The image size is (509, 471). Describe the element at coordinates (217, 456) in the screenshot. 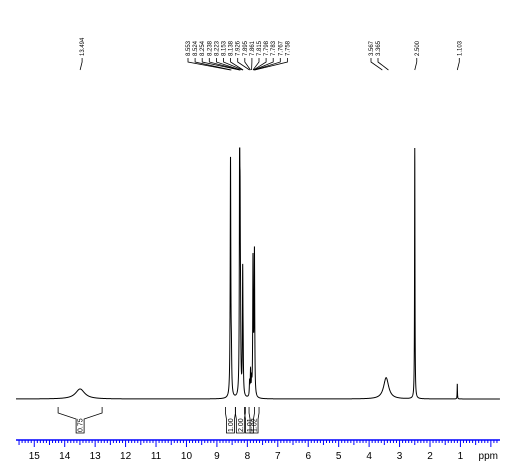

I see `x-tick-label: 9` at that location.